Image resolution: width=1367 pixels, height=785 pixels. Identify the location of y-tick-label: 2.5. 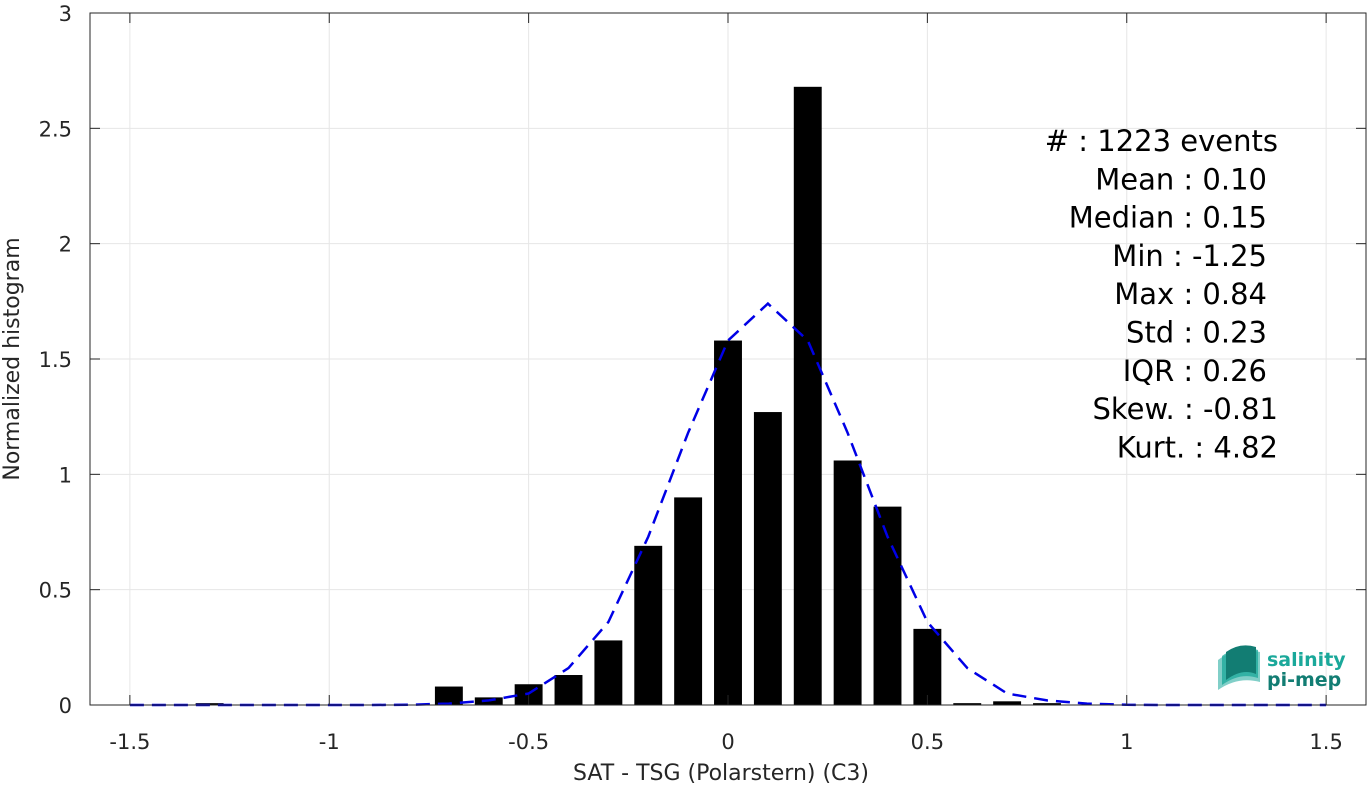
(55, 129).